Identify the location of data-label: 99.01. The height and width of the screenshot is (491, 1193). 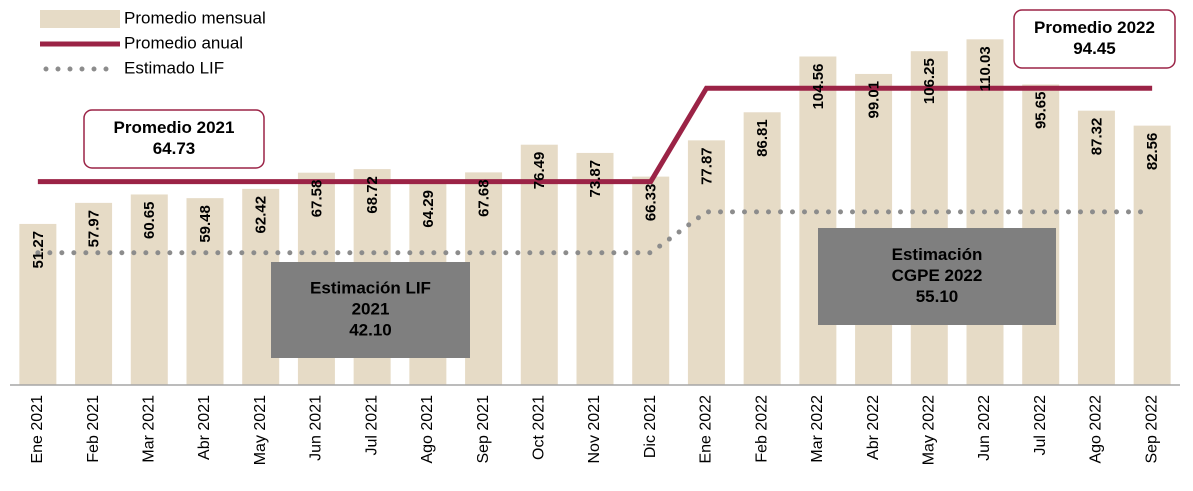
(874, 100).